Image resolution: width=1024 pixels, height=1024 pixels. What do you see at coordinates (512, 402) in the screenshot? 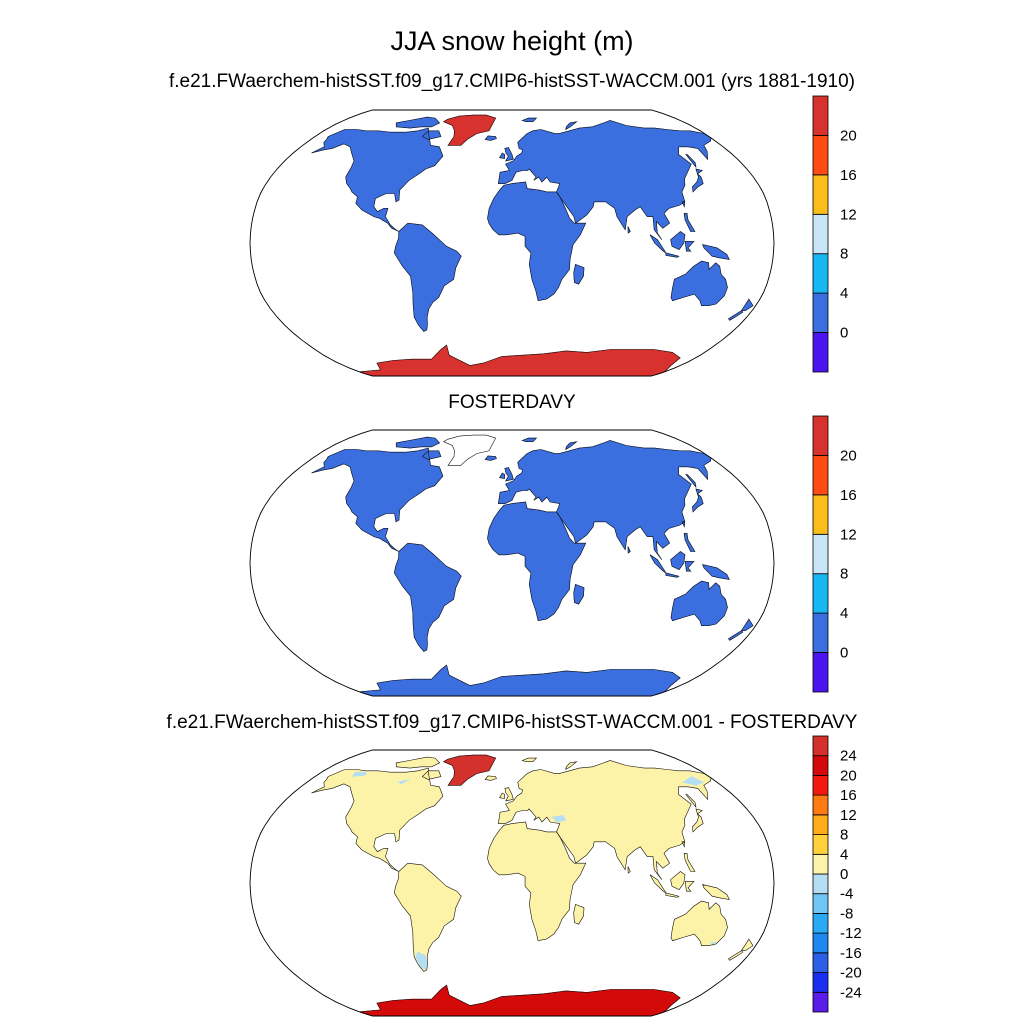
I see `panel-title: FOSTERDAVY` at bounding box center [512, 402].